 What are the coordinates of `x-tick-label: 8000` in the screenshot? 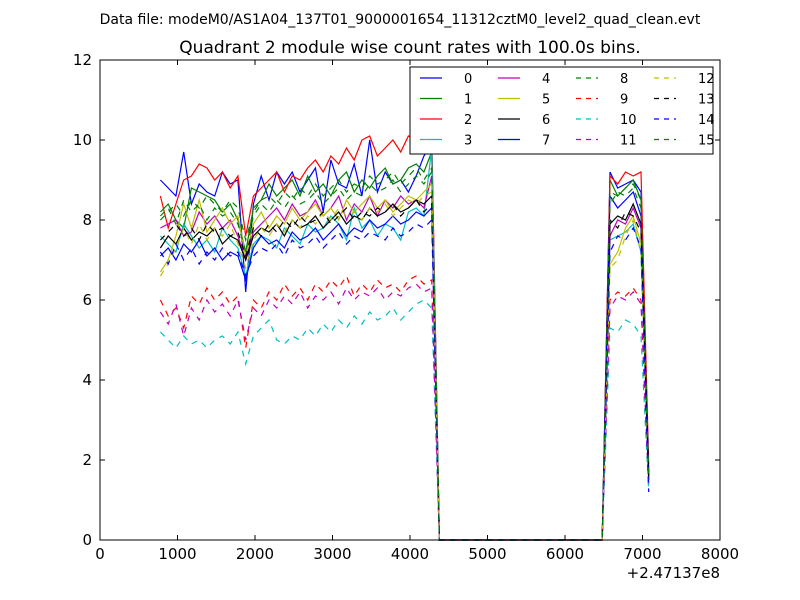 It's located at (720, 554).